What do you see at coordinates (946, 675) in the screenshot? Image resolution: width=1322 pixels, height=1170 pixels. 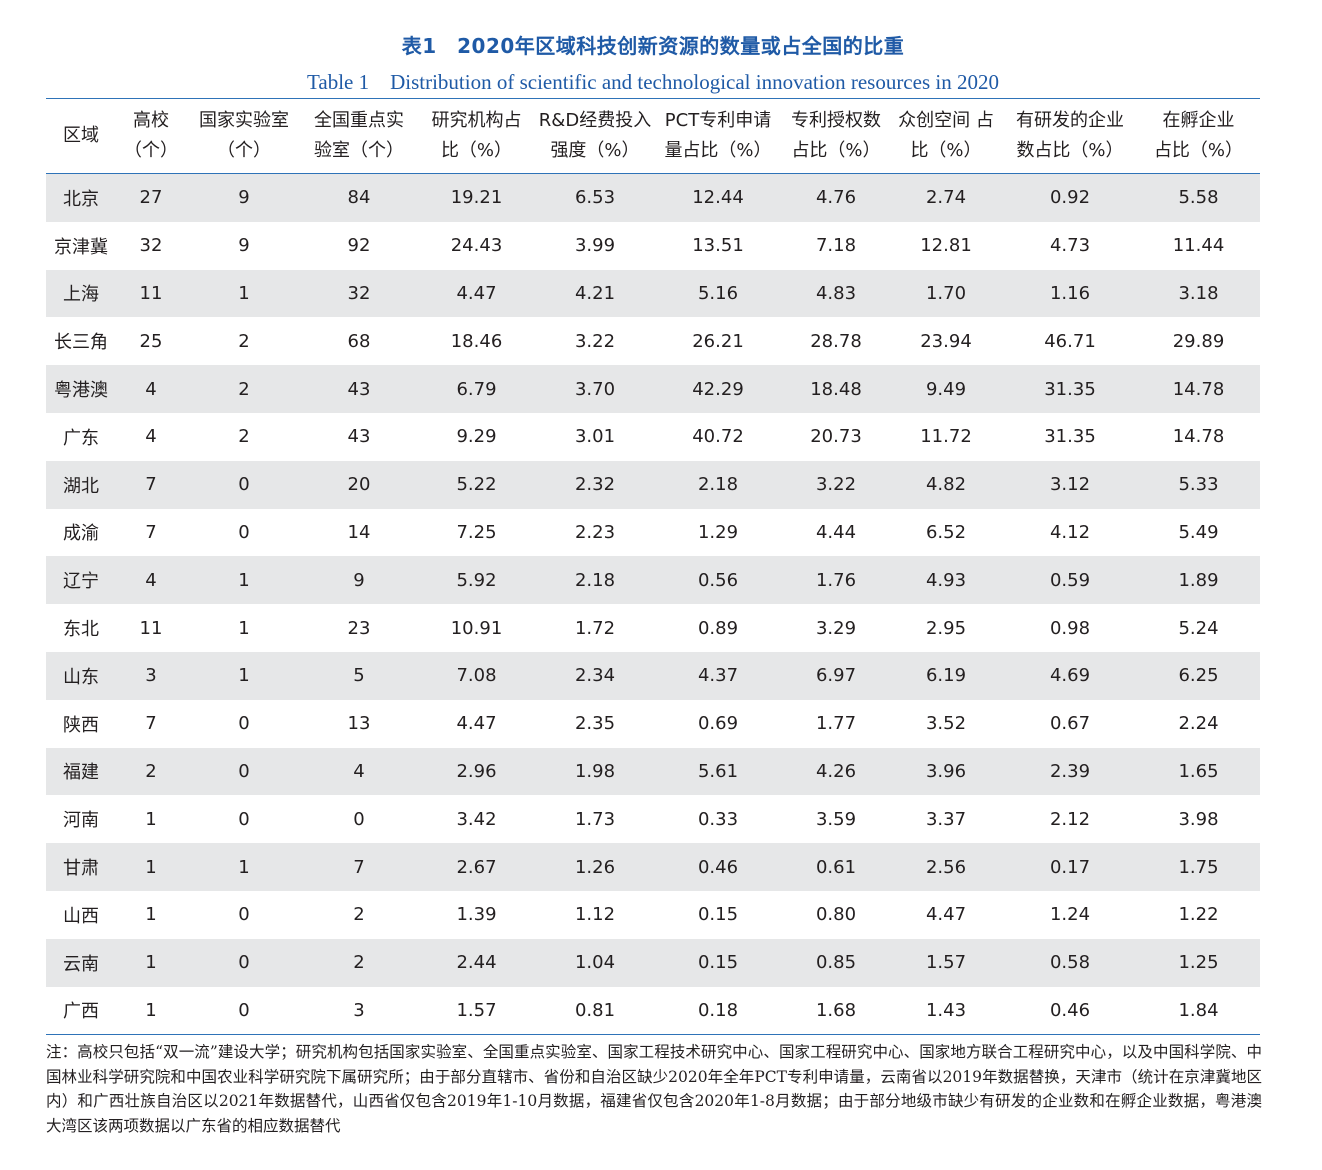 I see `value-cell: 6.19` at bounding box center [946, 675].